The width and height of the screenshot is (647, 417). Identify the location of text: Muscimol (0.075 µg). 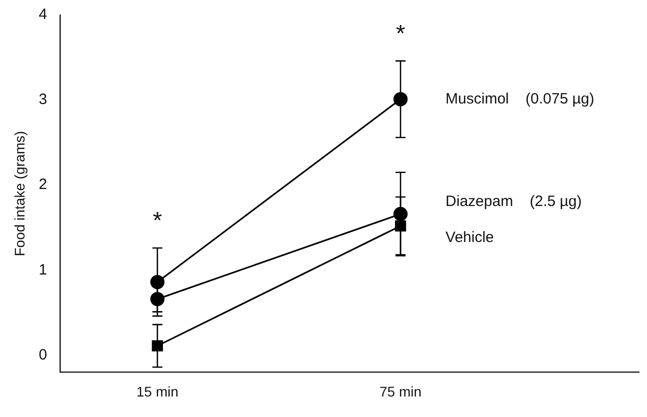
(520, 99).